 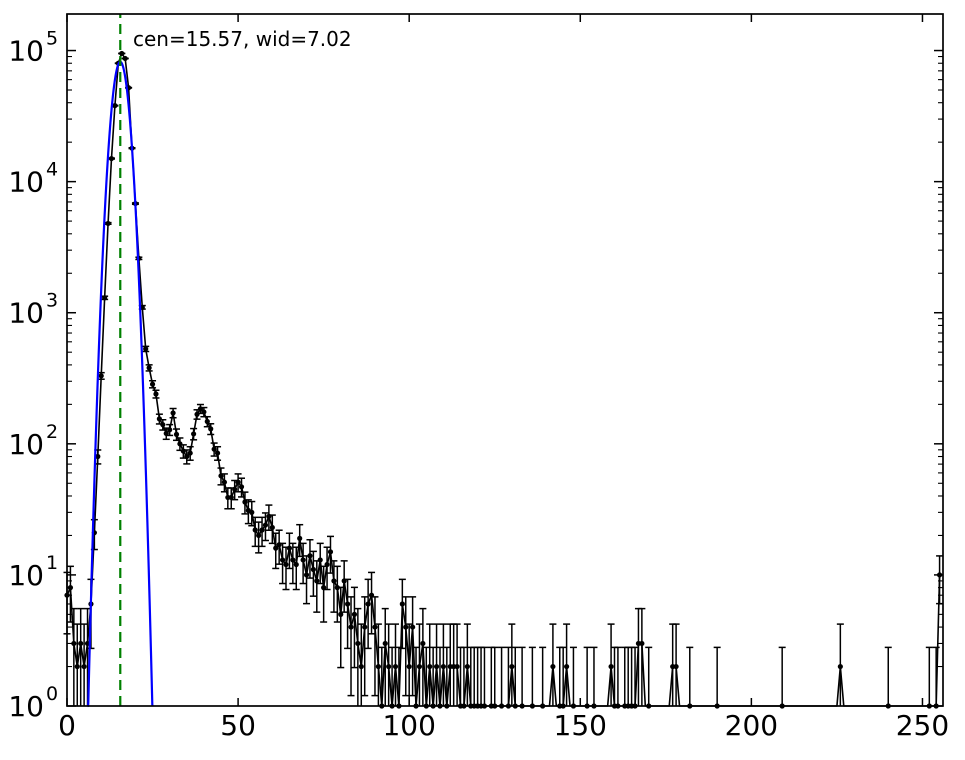 I want to click on y-tick-label-exponent: 5, so click(x=52, y=39).